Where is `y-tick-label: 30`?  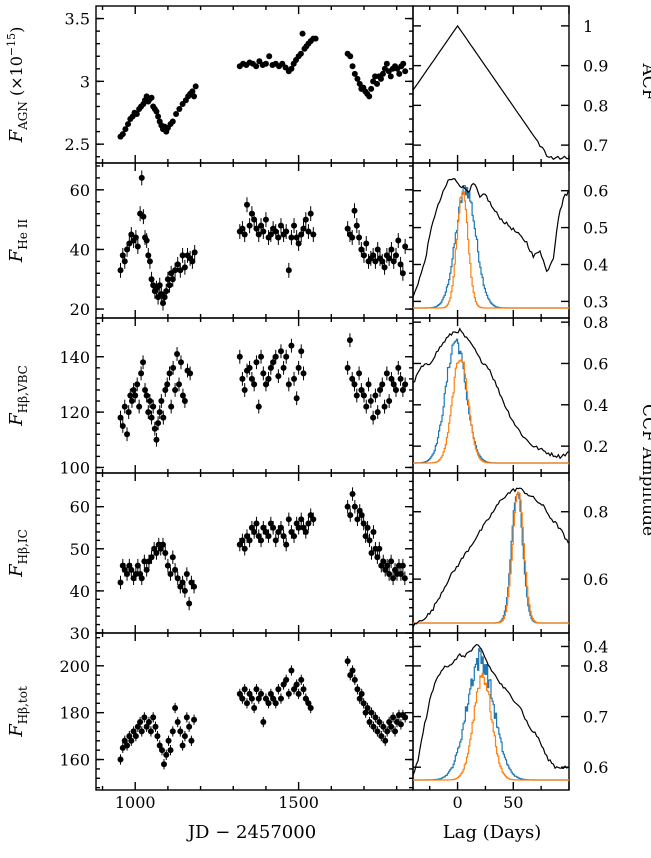
y-tick-label: 30 is located at coordinates (80, 633).